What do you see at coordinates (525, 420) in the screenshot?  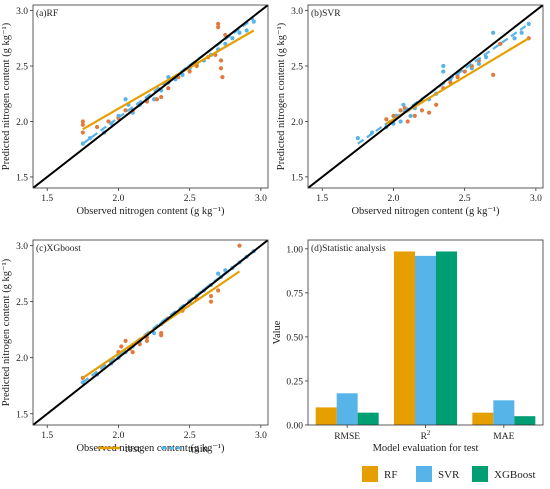 I see `bar-xgboost-mae` at bounding box center [525, 420].